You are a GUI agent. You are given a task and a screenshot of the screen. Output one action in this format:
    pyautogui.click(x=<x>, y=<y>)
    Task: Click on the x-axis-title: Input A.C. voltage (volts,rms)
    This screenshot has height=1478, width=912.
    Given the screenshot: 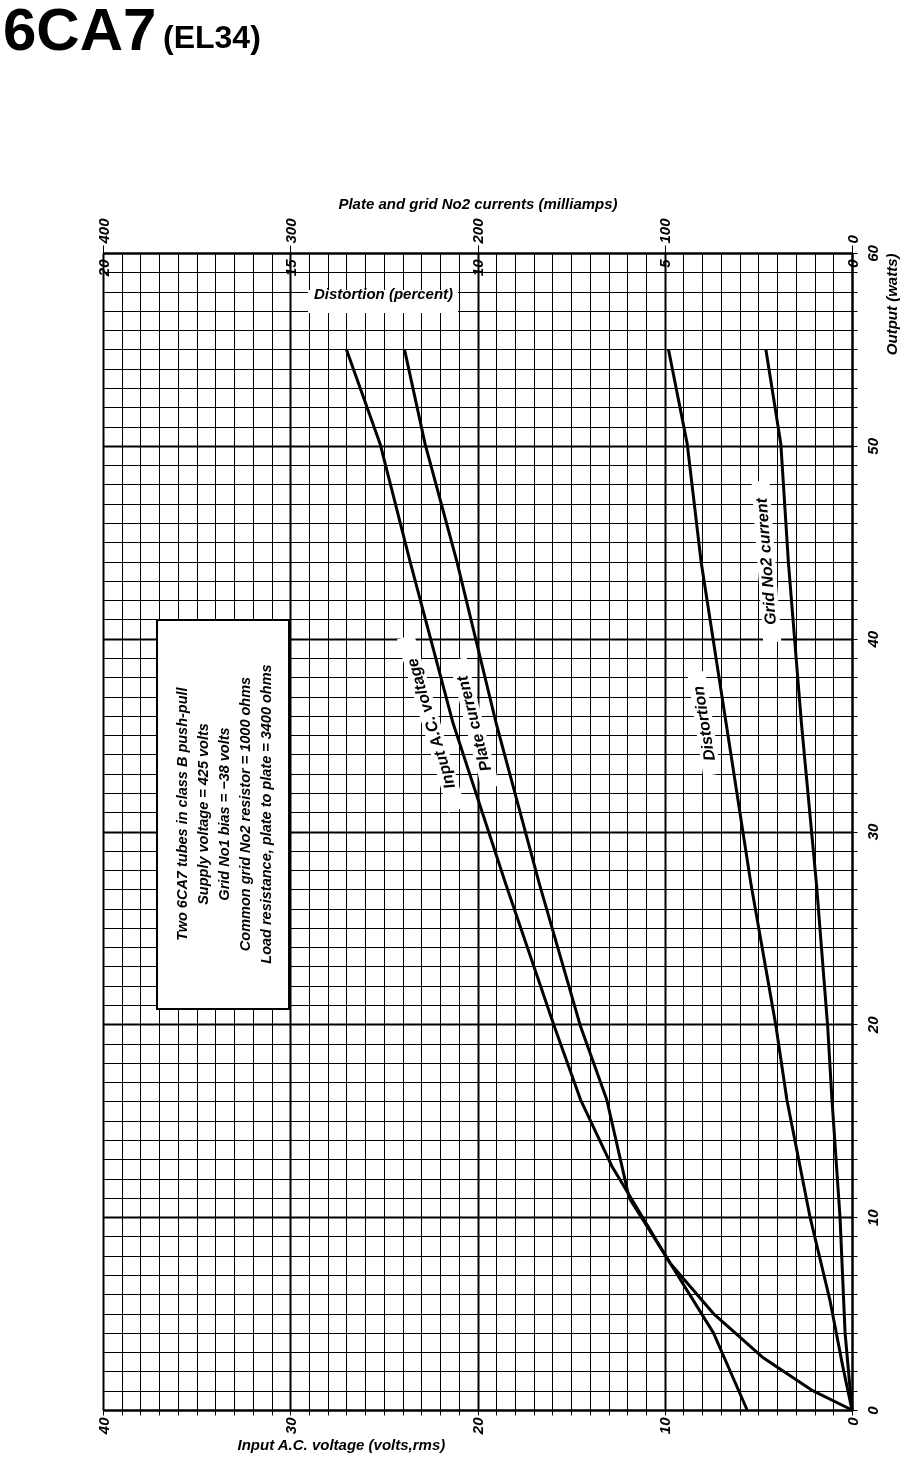 What is the action you would take?
    pyautogui.click(x=341, y=1445)
    